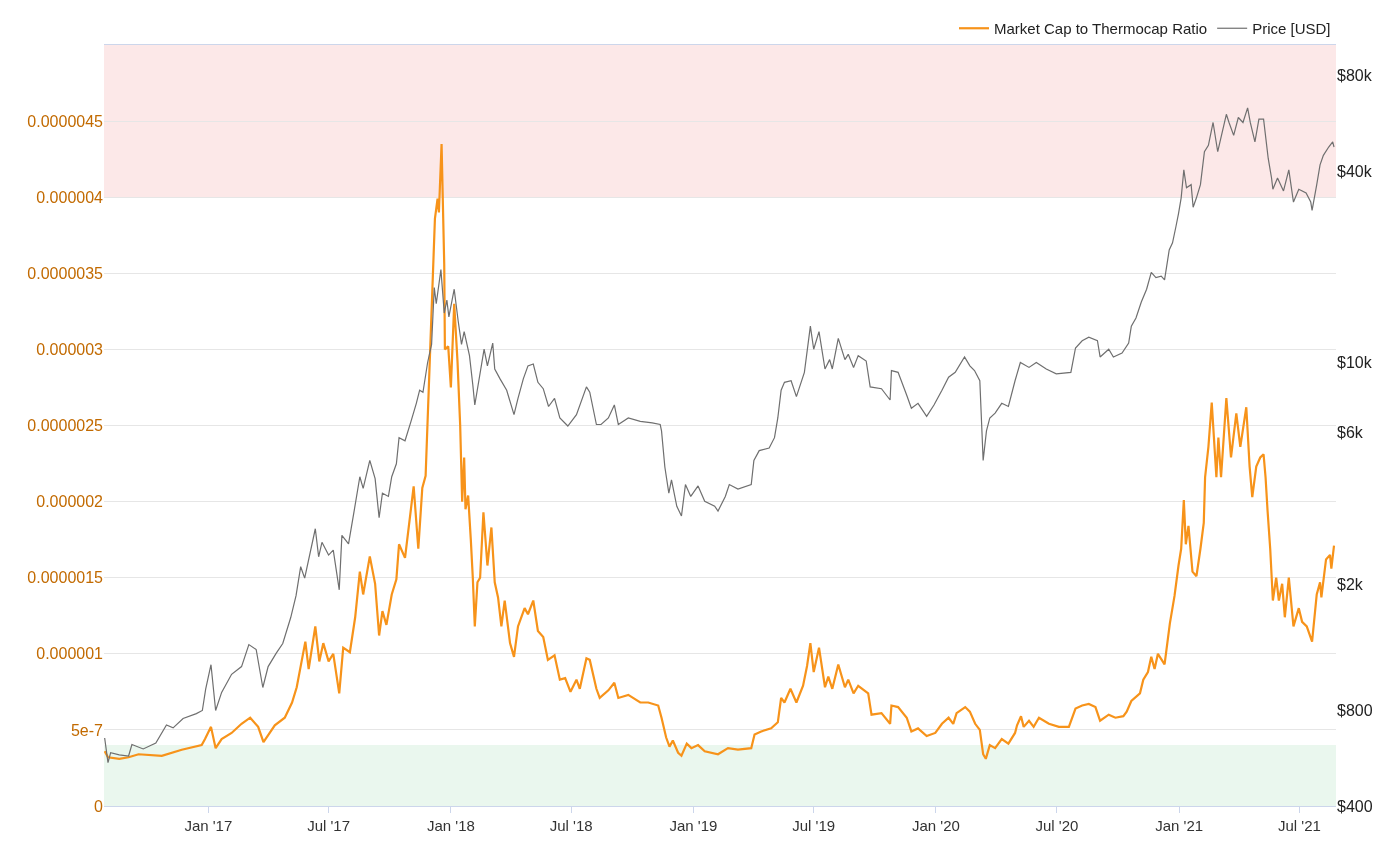 The width and height of the screenshot is (1400, 853). I want to click on y2-tick-label: $10k, so click(1355, 362).